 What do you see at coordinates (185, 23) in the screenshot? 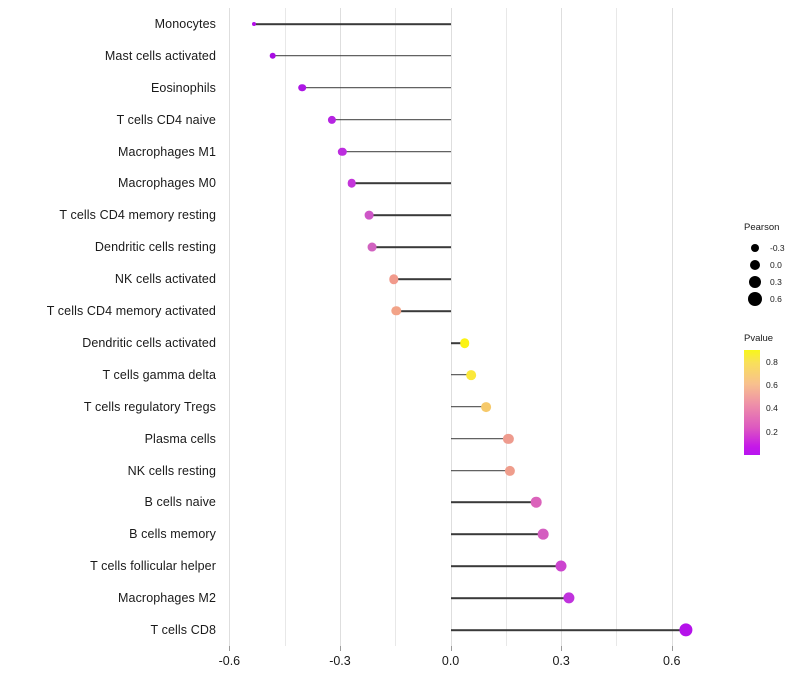
I see `y-axis-label: Monocytes` at bounding box center [185, 23].